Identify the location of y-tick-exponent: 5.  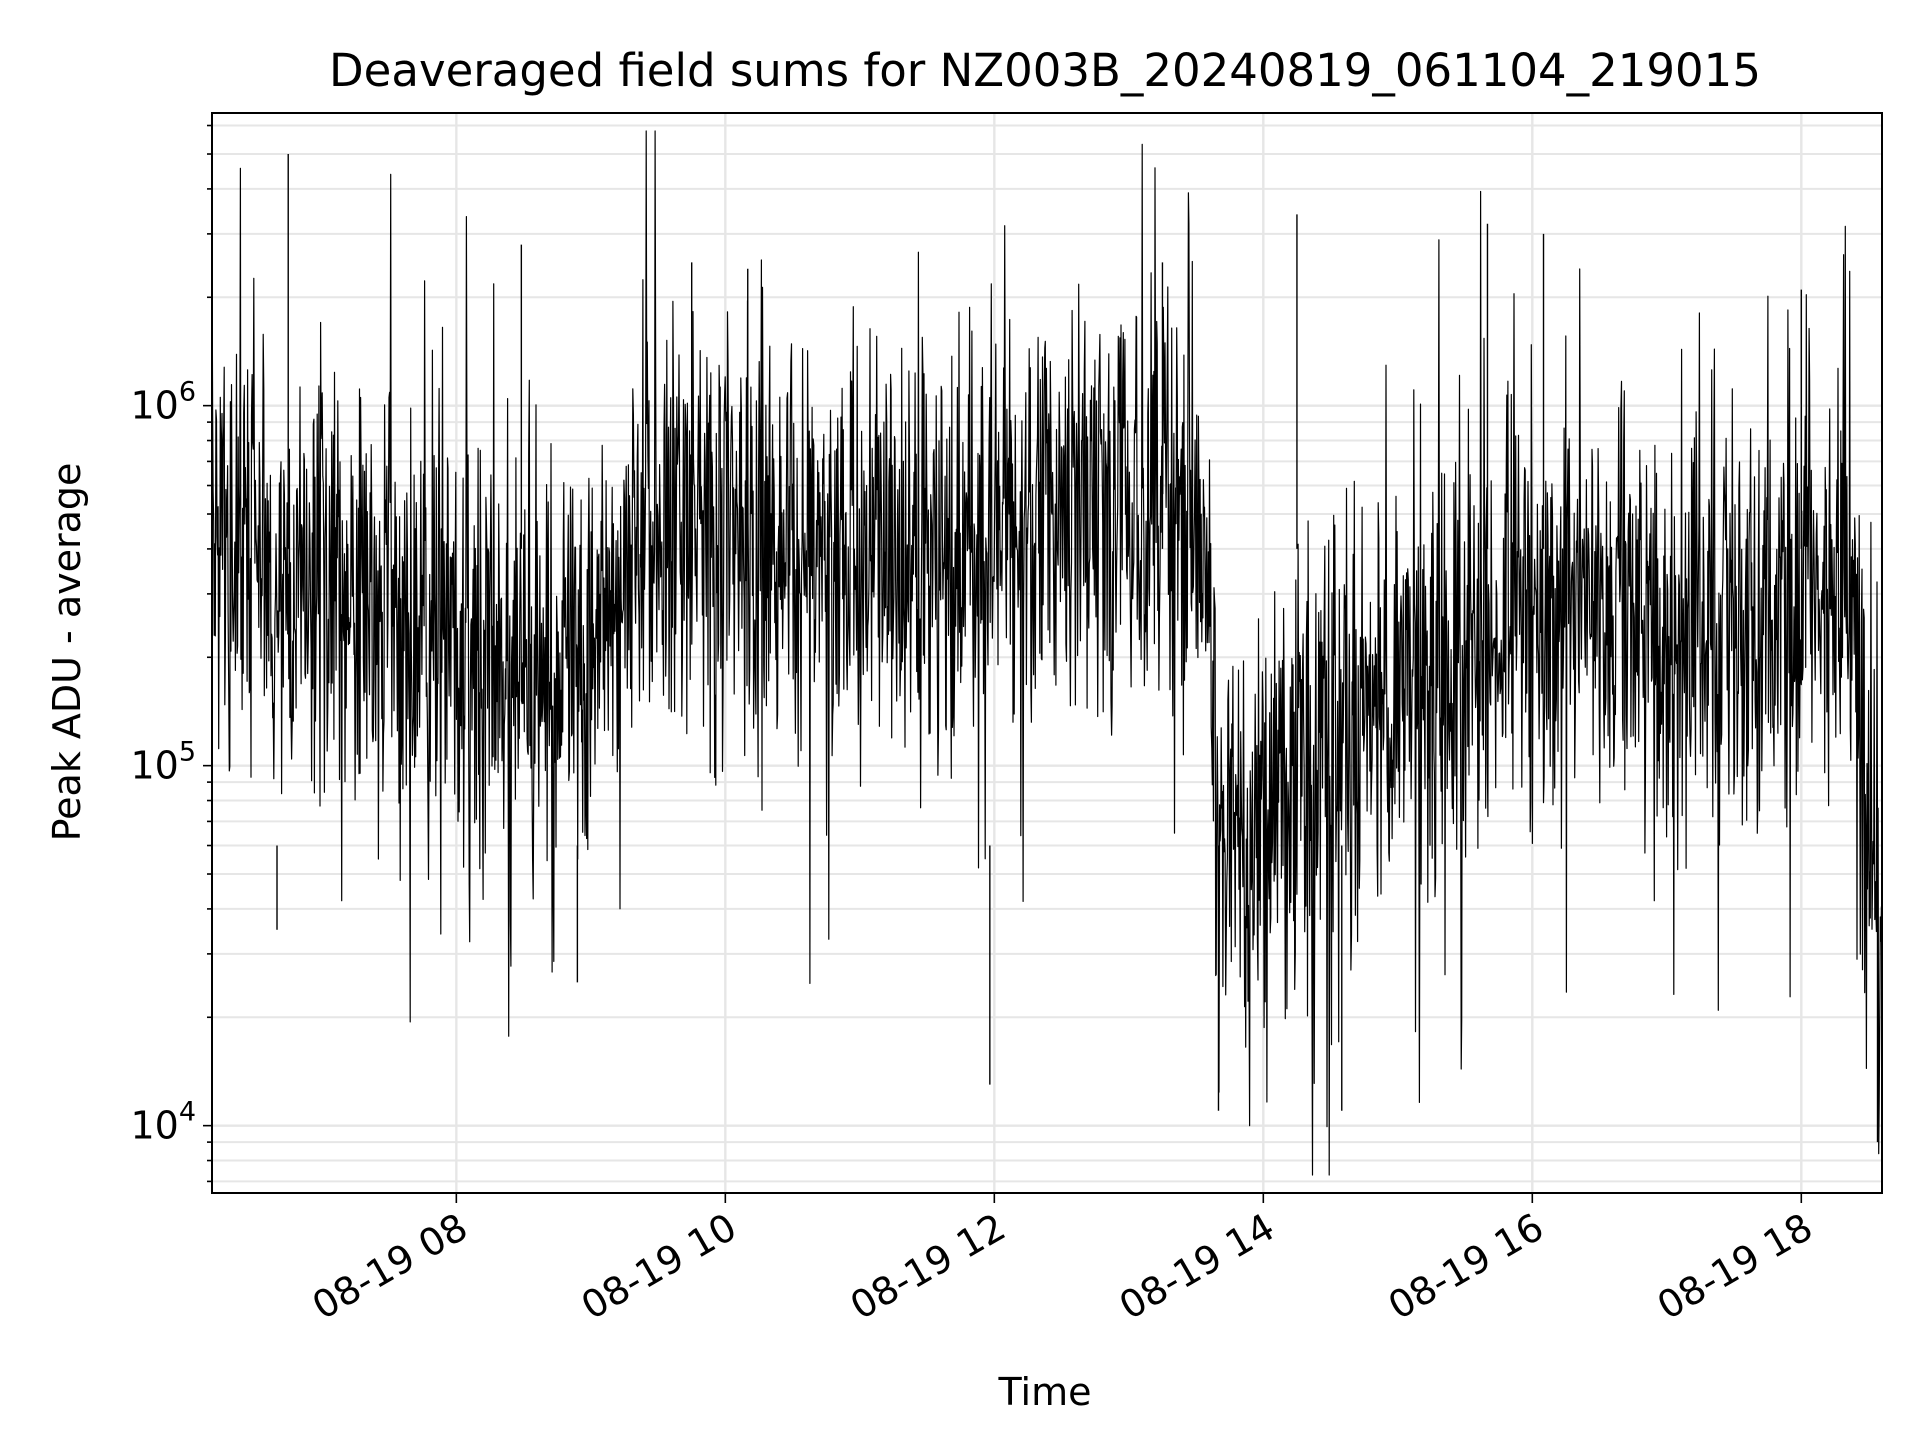
(187, 752).